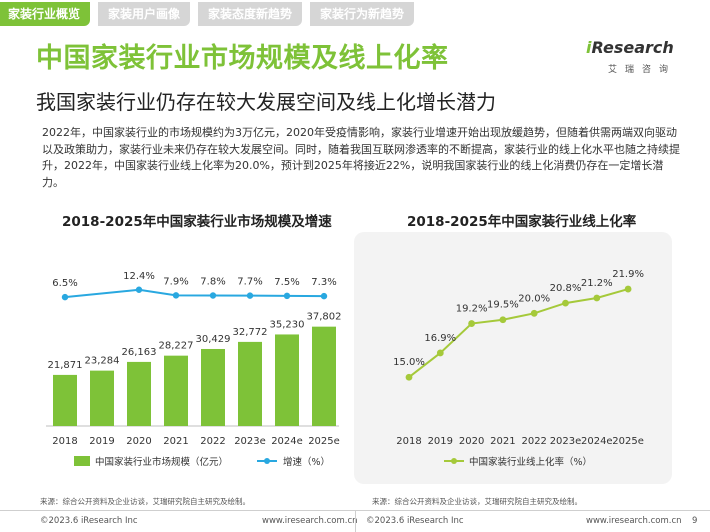 Image resolution: width=710 pixels, height=532 pixels. Describe the element at coordinates (695, 521) in the screenshot. I see `page-number: 9` at that location.